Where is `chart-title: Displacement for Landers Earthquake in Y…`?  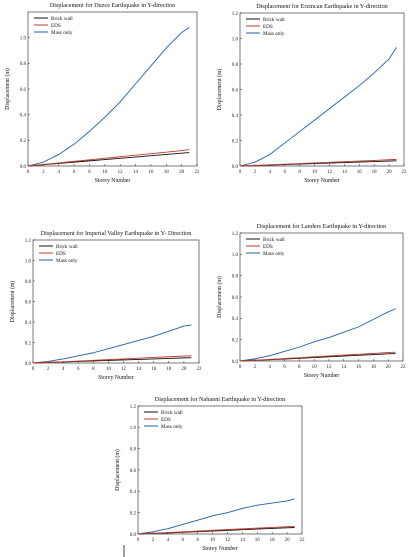
chart-title: Displacement for Landers Earthquake in Y… is located at coordinates (322, 226).